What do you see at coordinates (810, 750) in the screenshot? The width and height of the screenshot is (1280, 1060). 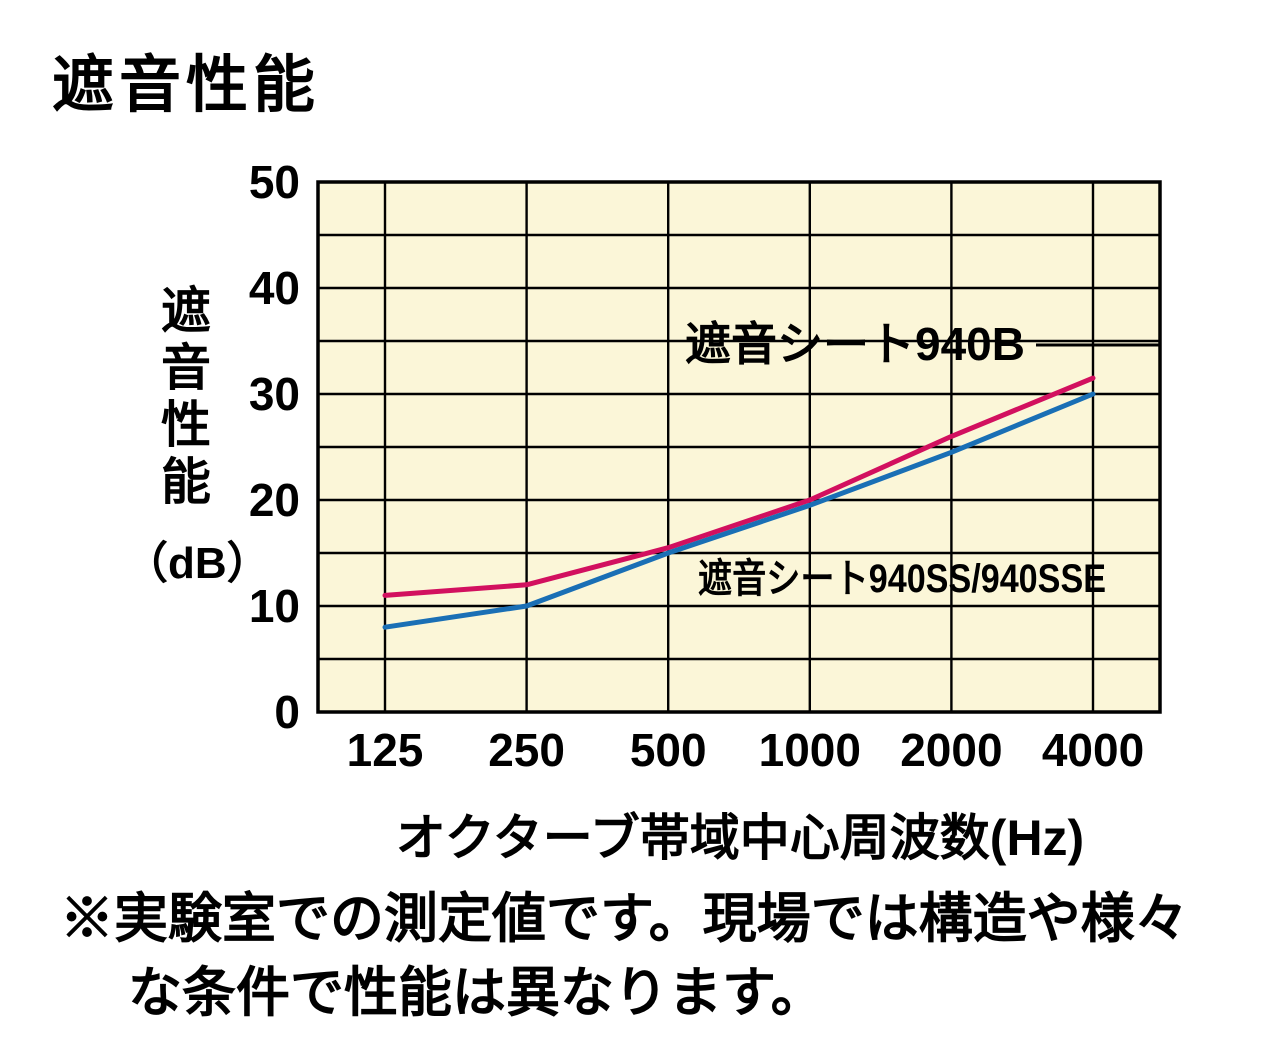 I see `x-tick-label: 1000` at bounding box center [810, 750].